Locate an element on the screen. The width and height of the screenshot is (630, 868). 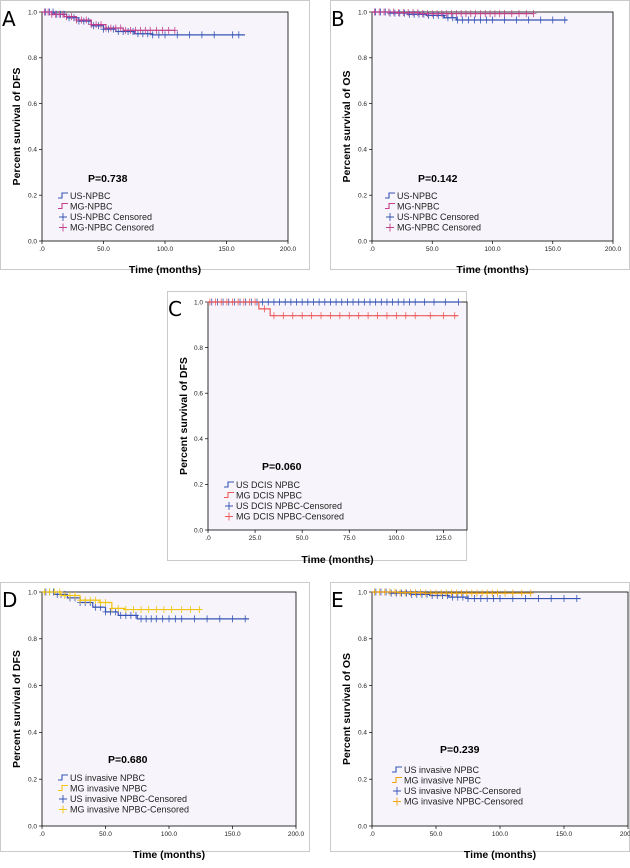
legend-label: MG invasive NPBC-Censored is located at coordinates (129, 810).